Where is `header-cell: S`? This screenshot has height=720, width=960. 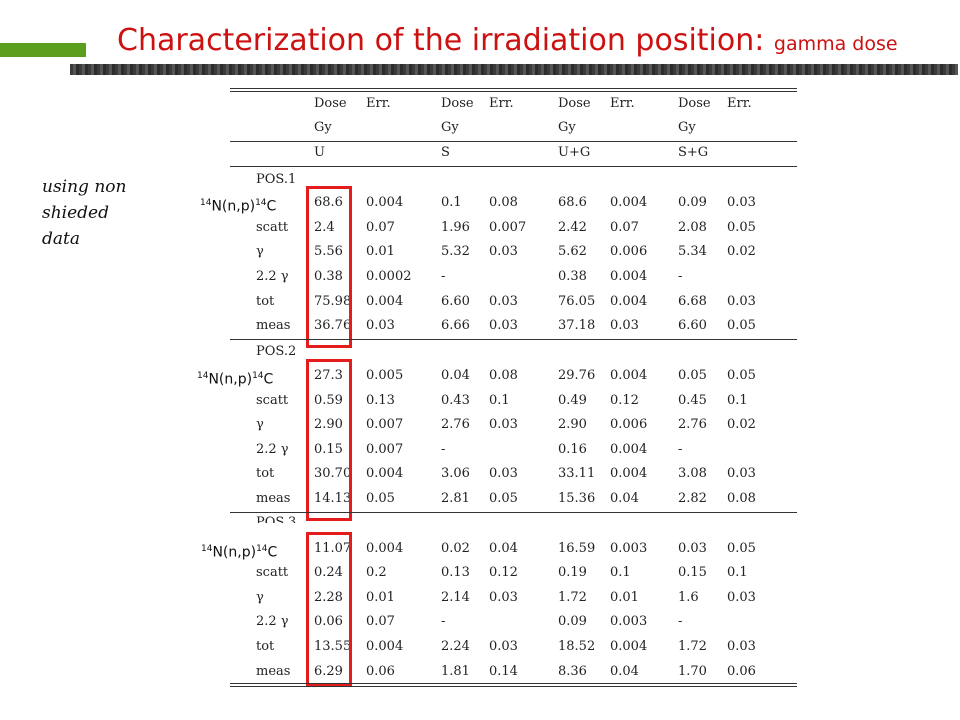
header-cell: S is located at coordinates (445, 152).